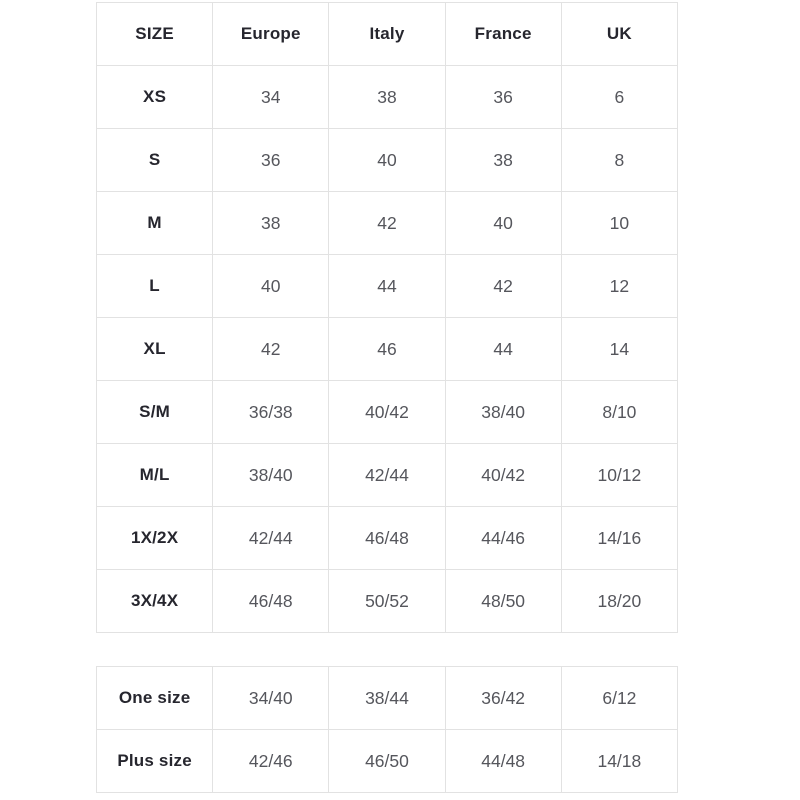  I want to click on table-row: 3X/4X 46/48 50/52 48/50 18/20, so click(387, 601).